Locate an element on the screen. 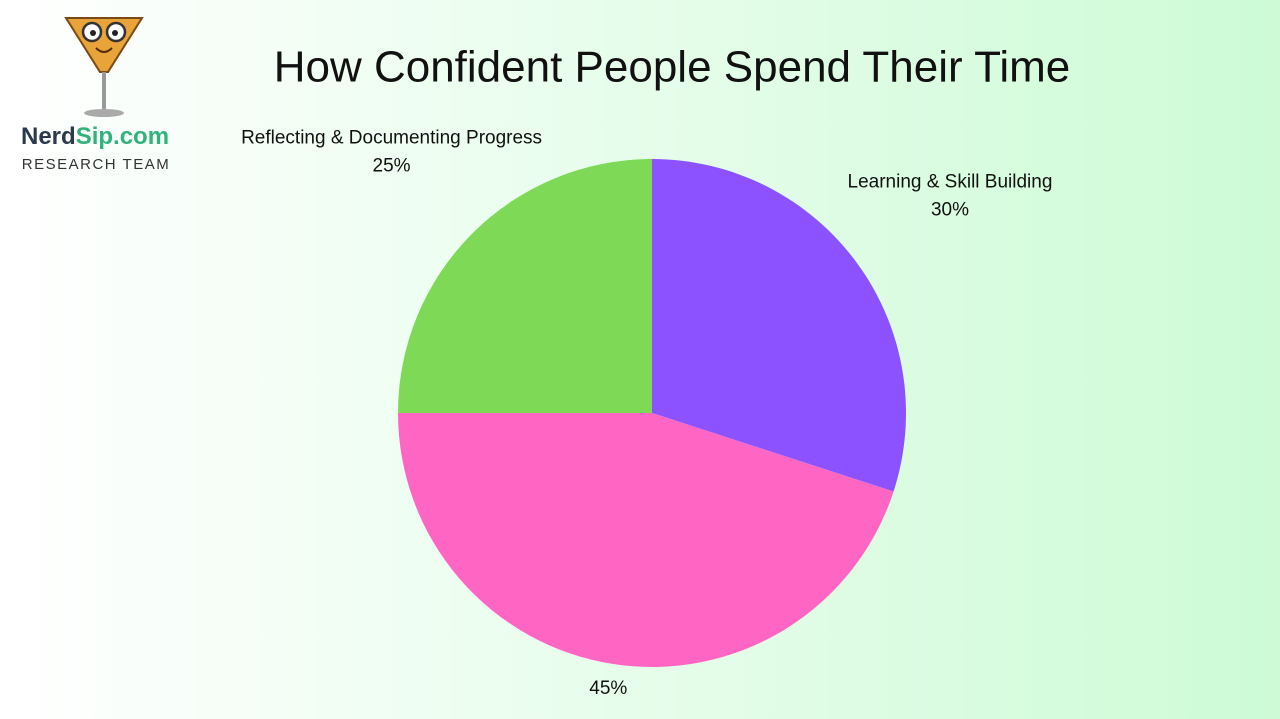 Image resolution: width=1280 pixels, height=719 pixels. logo-tagline: RESEARCH TEAM is located at coordinates (96, 164).